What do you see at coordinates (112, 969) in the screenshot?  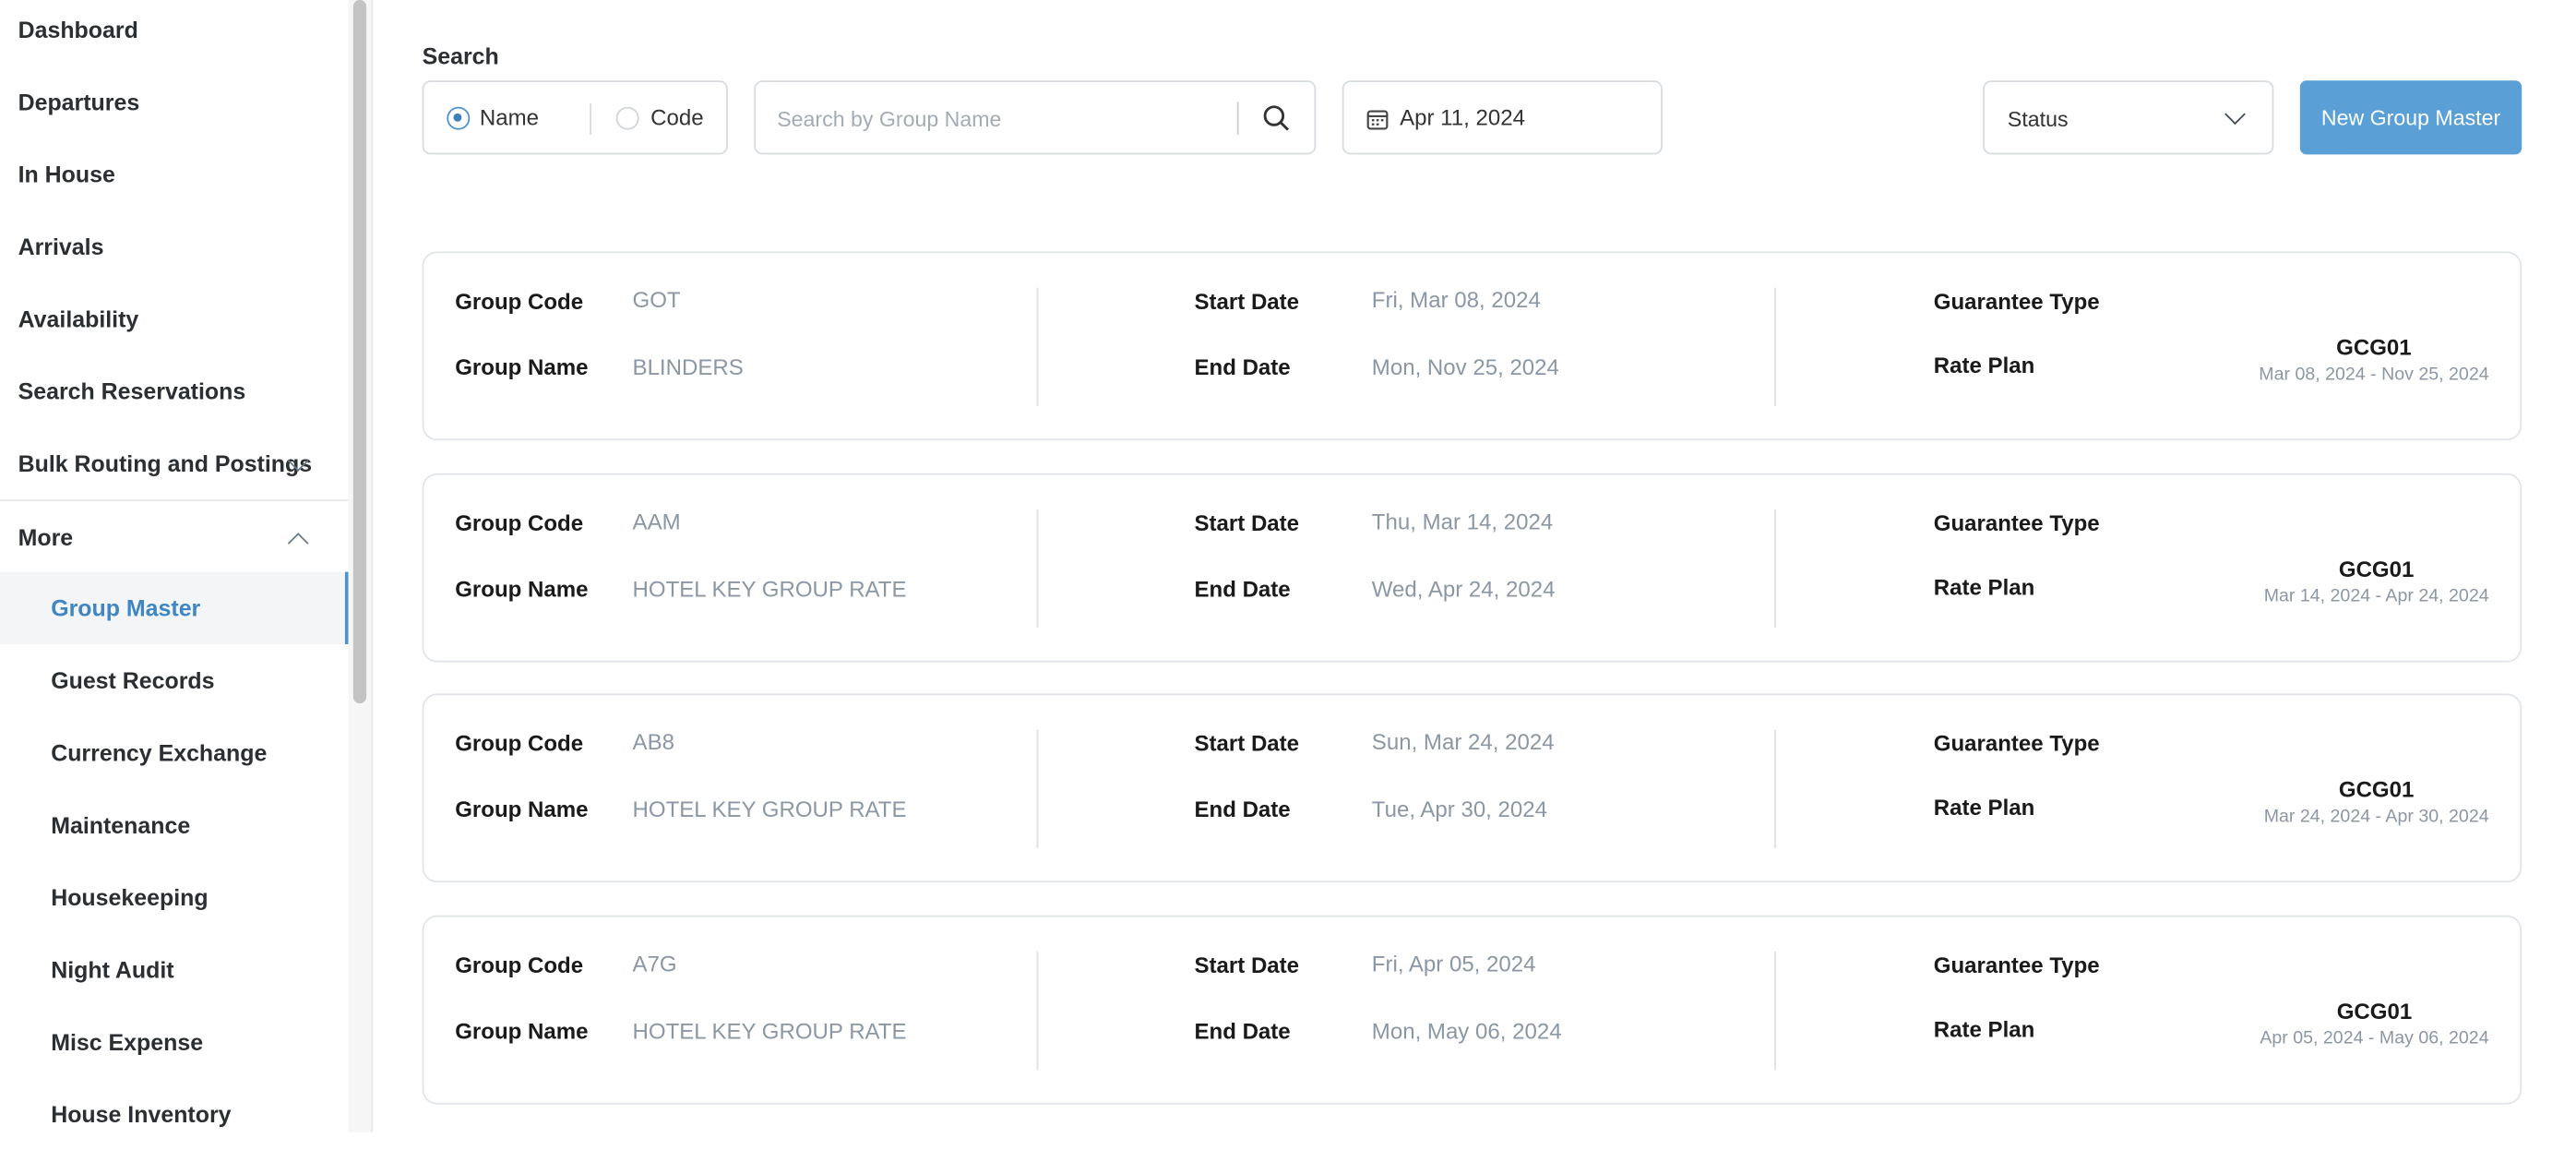 I see `sidebar-item-label: Night Audit` at bounding box center [112, 969].